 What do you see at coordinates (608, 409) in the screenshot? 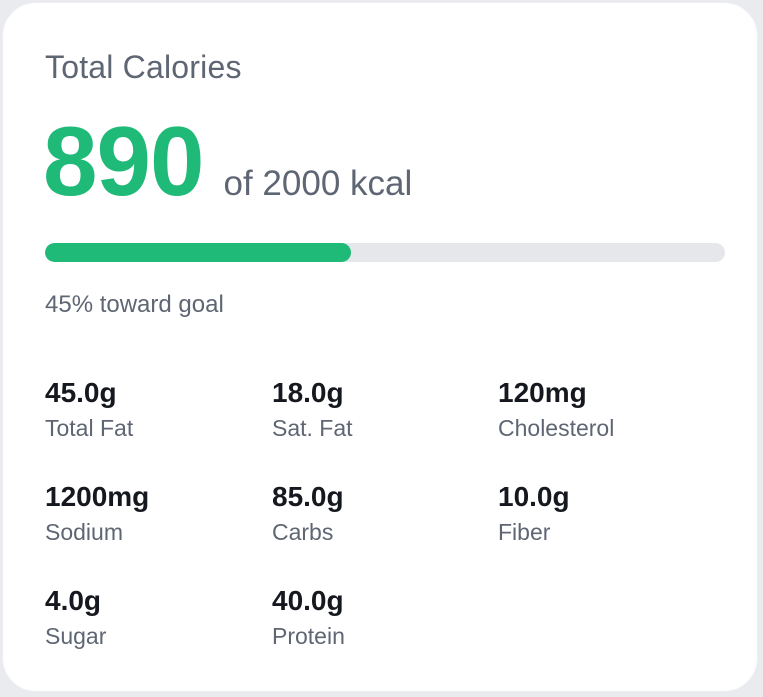
I see `nutrient-cholesterol: 120mg Cholesterol` at bounding box center [608, 409].